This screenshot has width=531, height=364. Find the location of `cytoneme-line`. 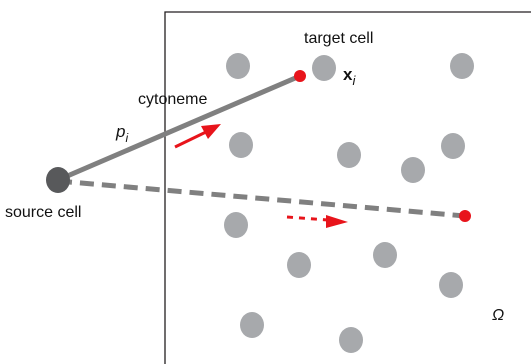

cytoneme-line is located at coordinates (179, 128).